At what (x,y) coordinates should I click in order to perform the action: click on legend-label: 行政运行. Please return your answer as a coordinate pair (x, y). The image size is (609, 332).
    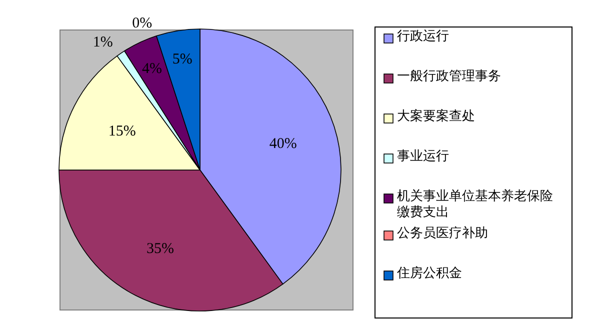
    Looking at the image, I should click on (423, 37).